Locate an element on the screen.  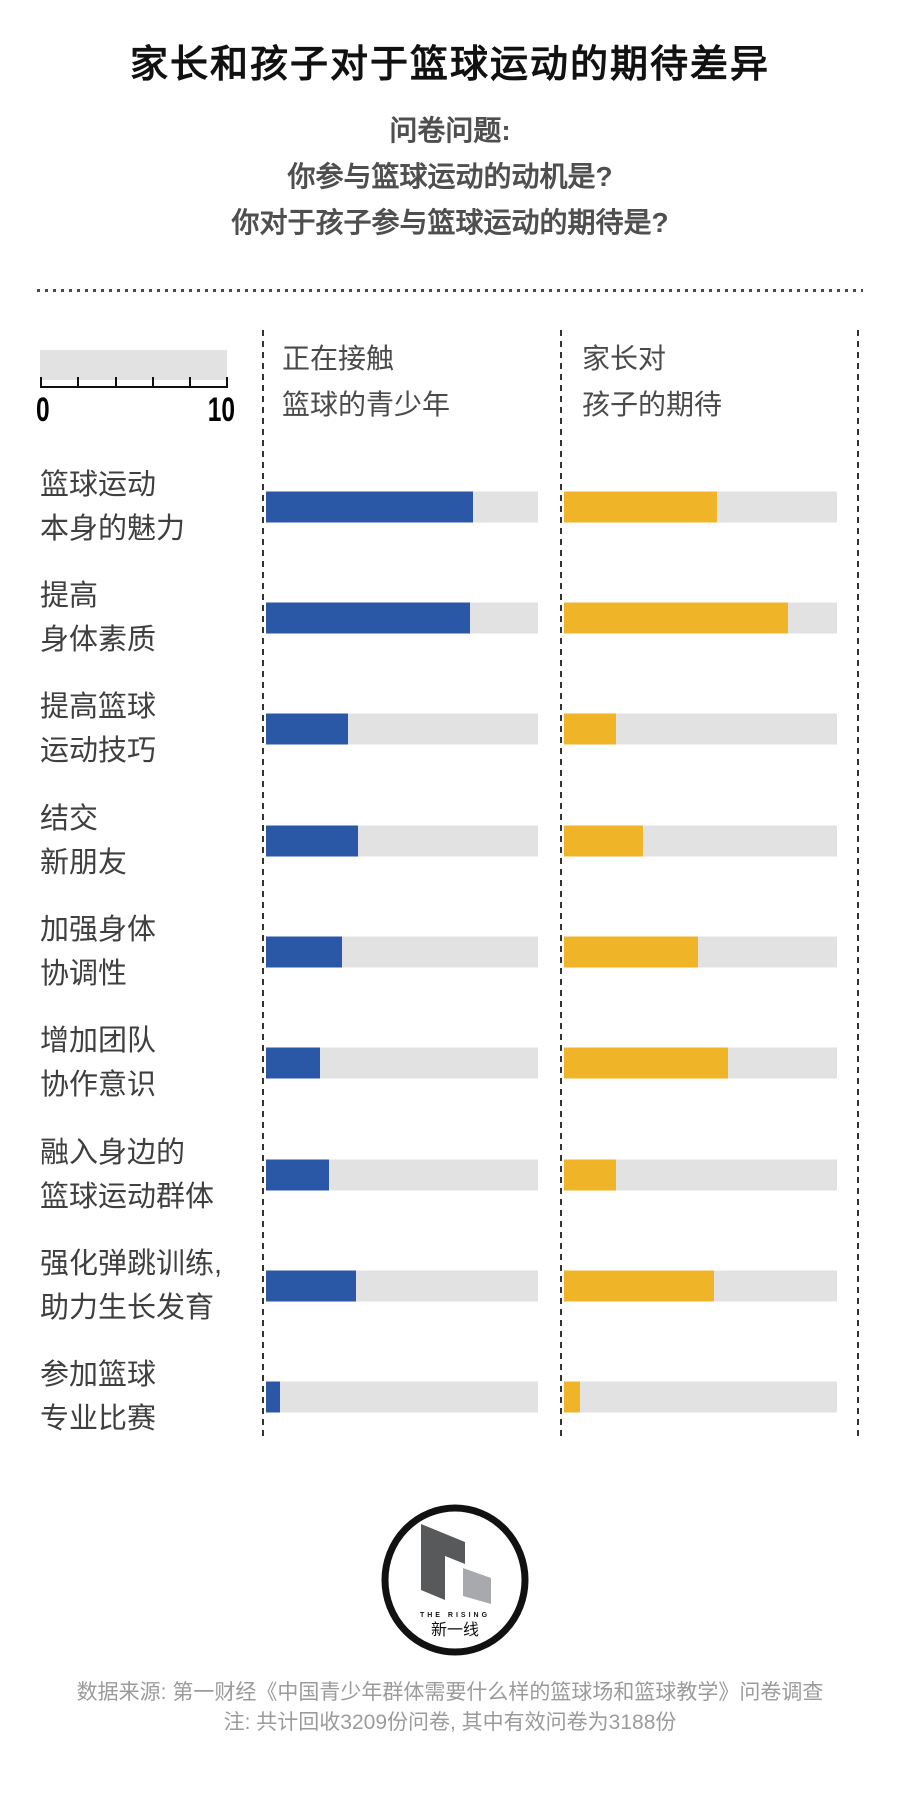
chart-row: 结交 新朋友 is located at coordinates (450, 840).